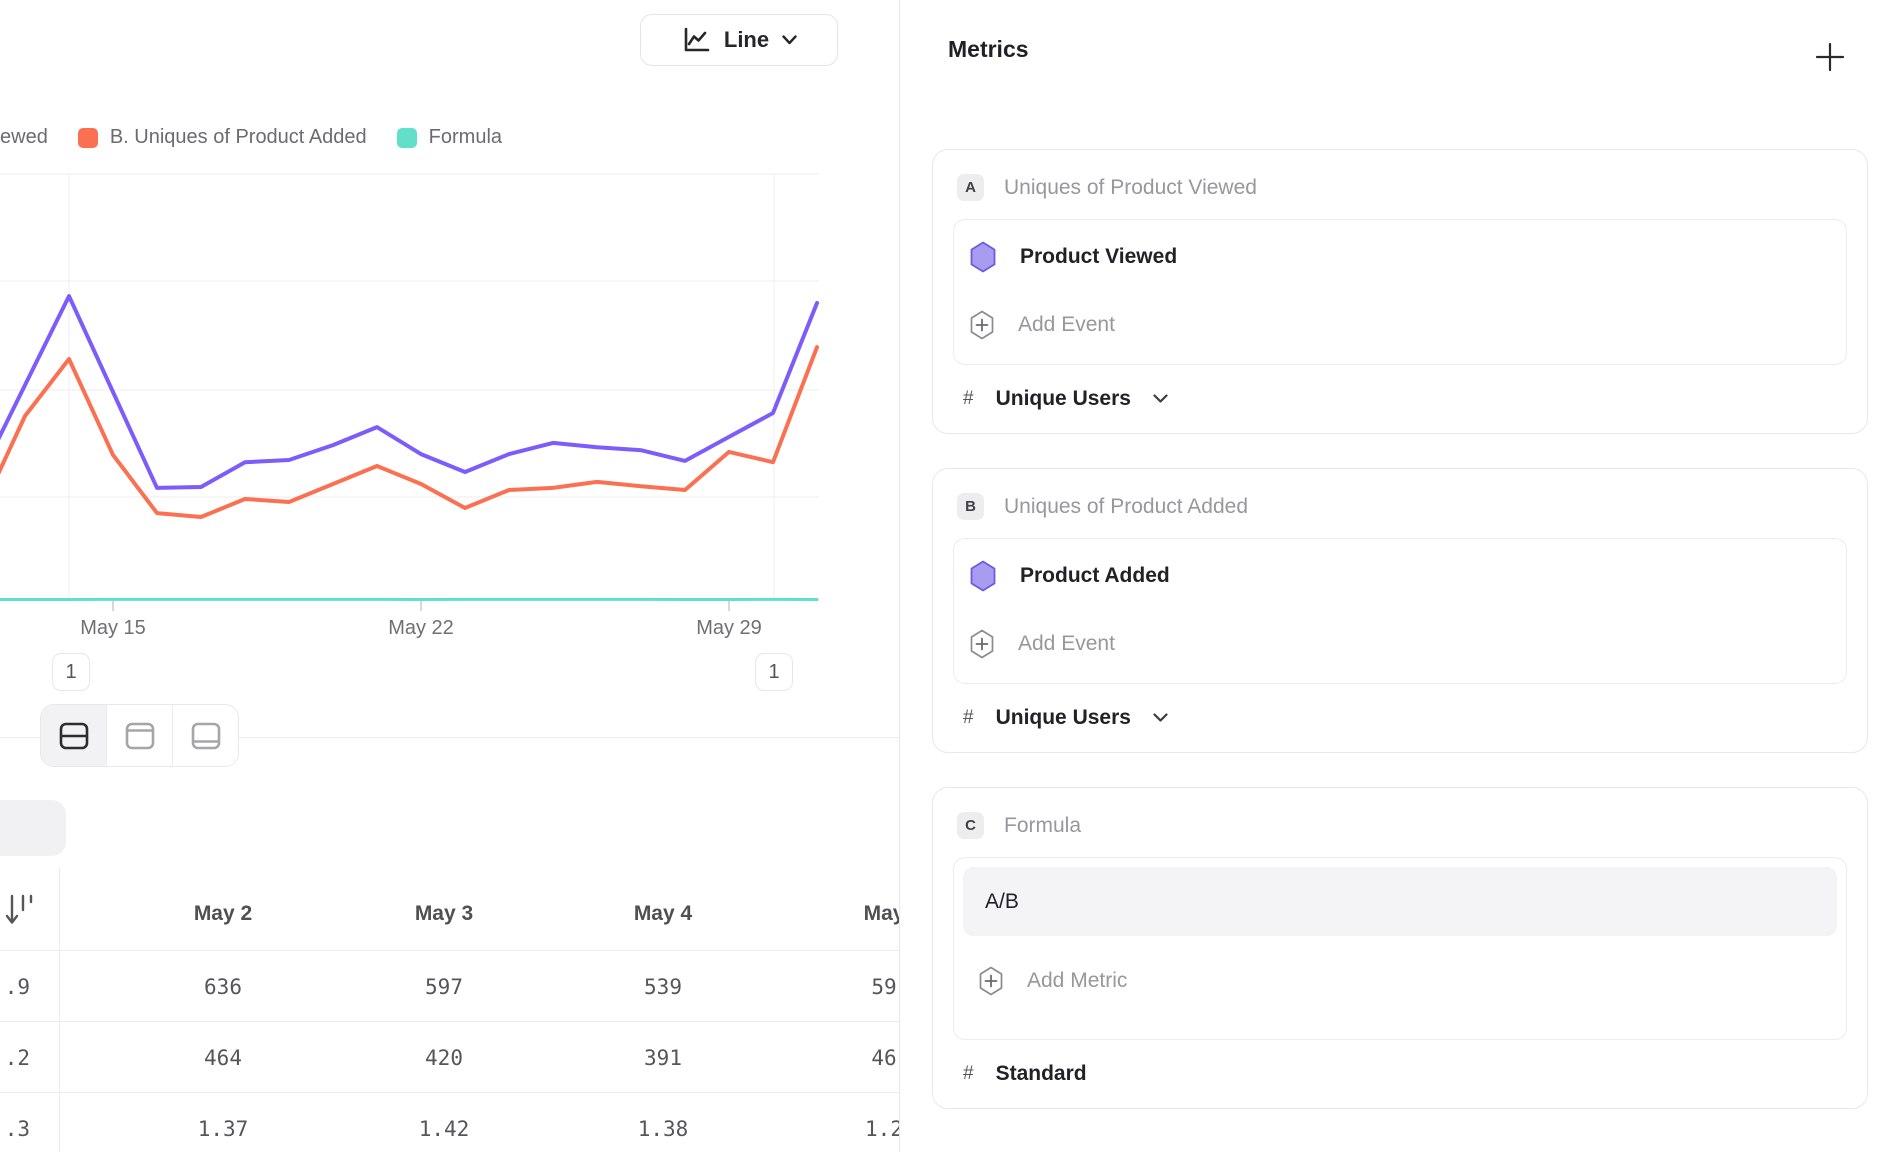 The height and width of the screenshot is (1152, 1898). Describe the element at coordinates (17, 1129) in the screenshot. I see `table-frozen-cell: .3` at that location.